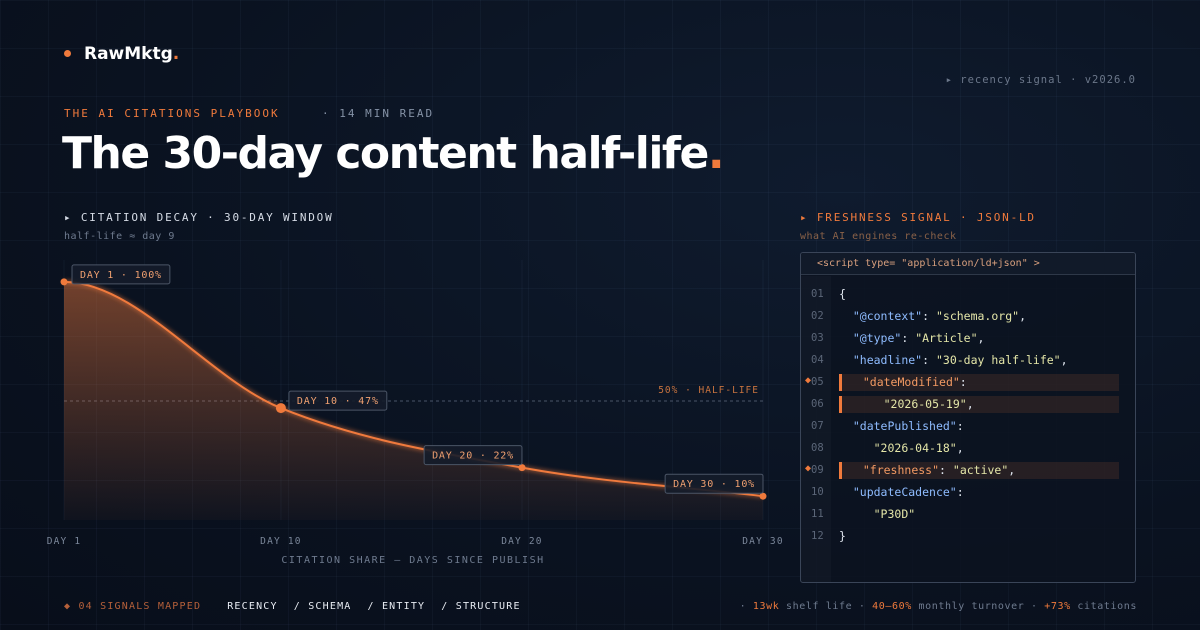 Image resolution: width=1200 pixels, height=630 pixels. I want to click on code-line: 08 "2026-04-18",, so click(968, 449).